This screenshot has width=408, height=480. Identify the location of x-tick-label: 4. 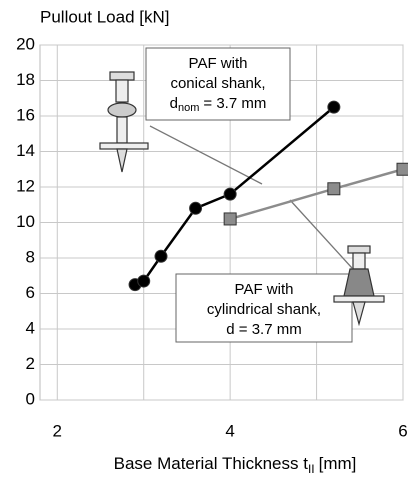
(229, 430).